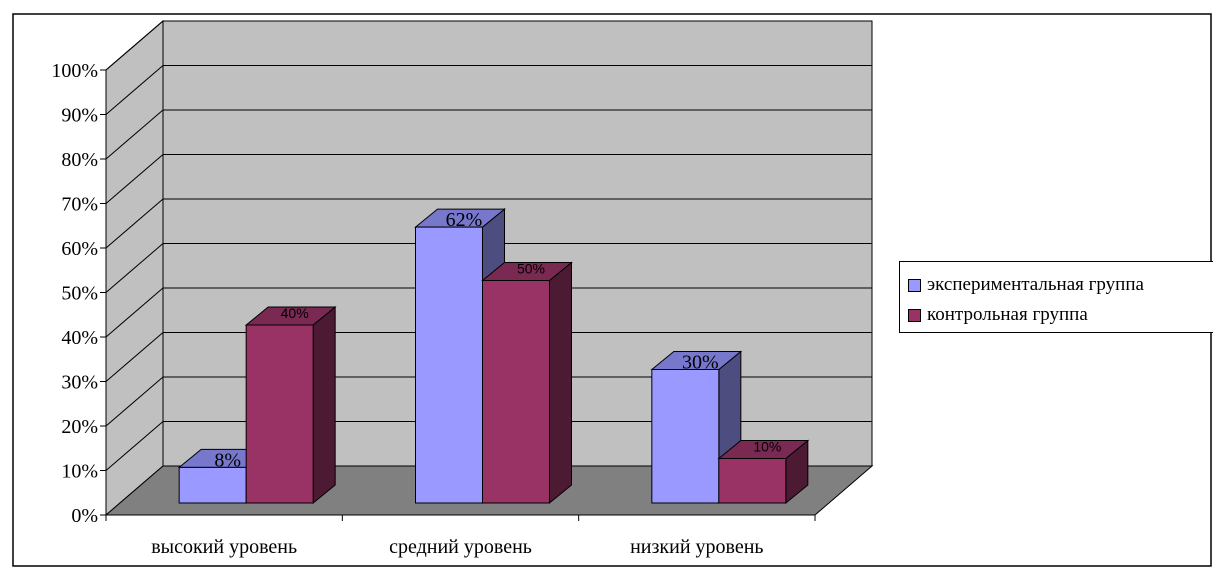 This screenshot has width=1213, height=572. I want to click on legend-label-control: контрольная группа, so click(1007, 314).